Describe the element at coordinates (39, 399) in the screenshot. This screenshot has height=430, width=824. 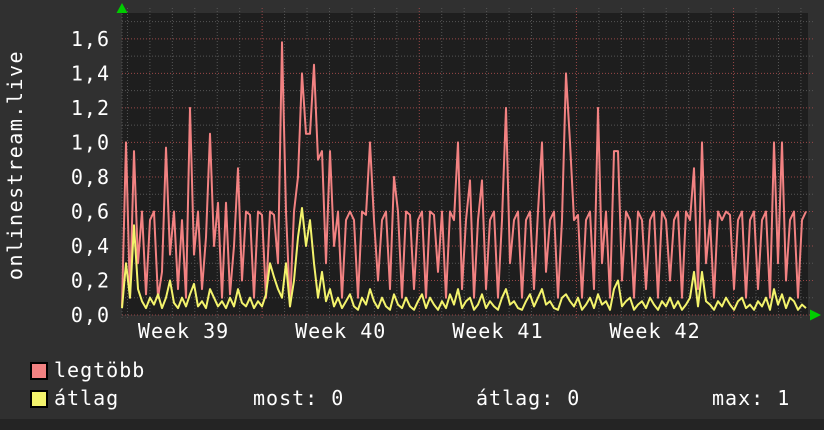
I see `legend-swatch-atlag` at that location.